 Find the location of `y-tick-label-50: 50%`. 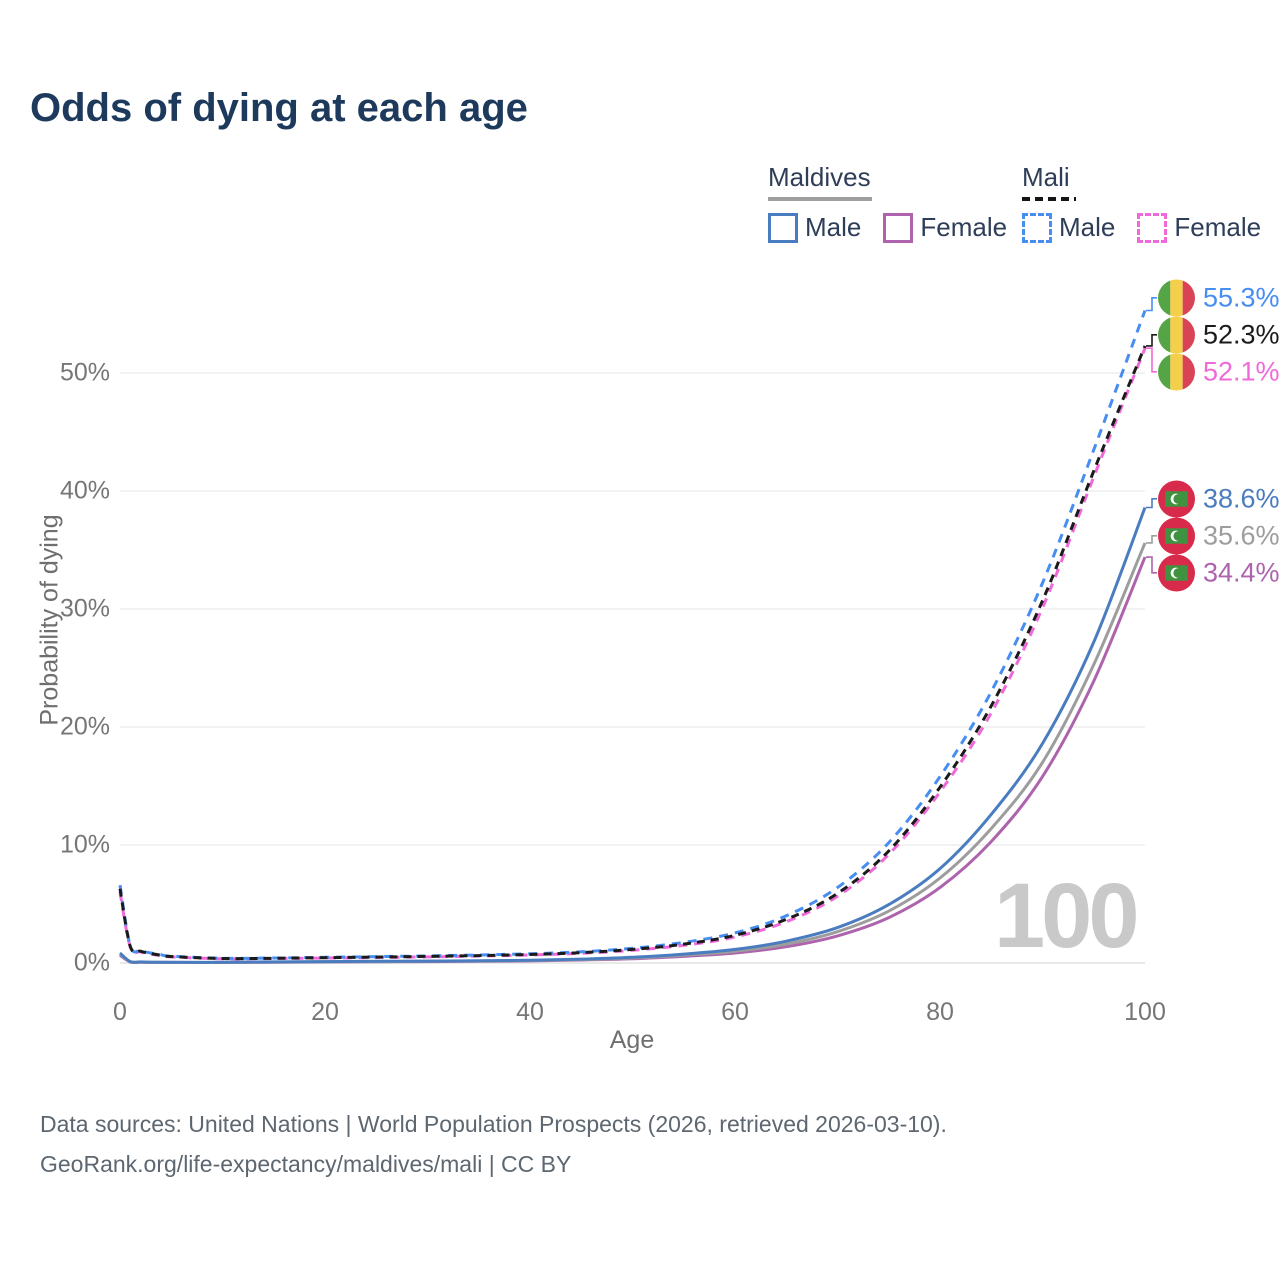

y-tick-label-50: 50% is located at coordinates (84, 372).